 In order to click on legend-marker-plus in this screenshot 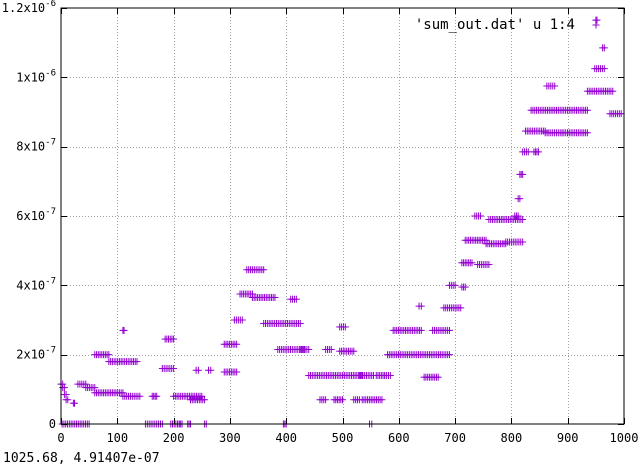, I will do `click(596, 25)`.